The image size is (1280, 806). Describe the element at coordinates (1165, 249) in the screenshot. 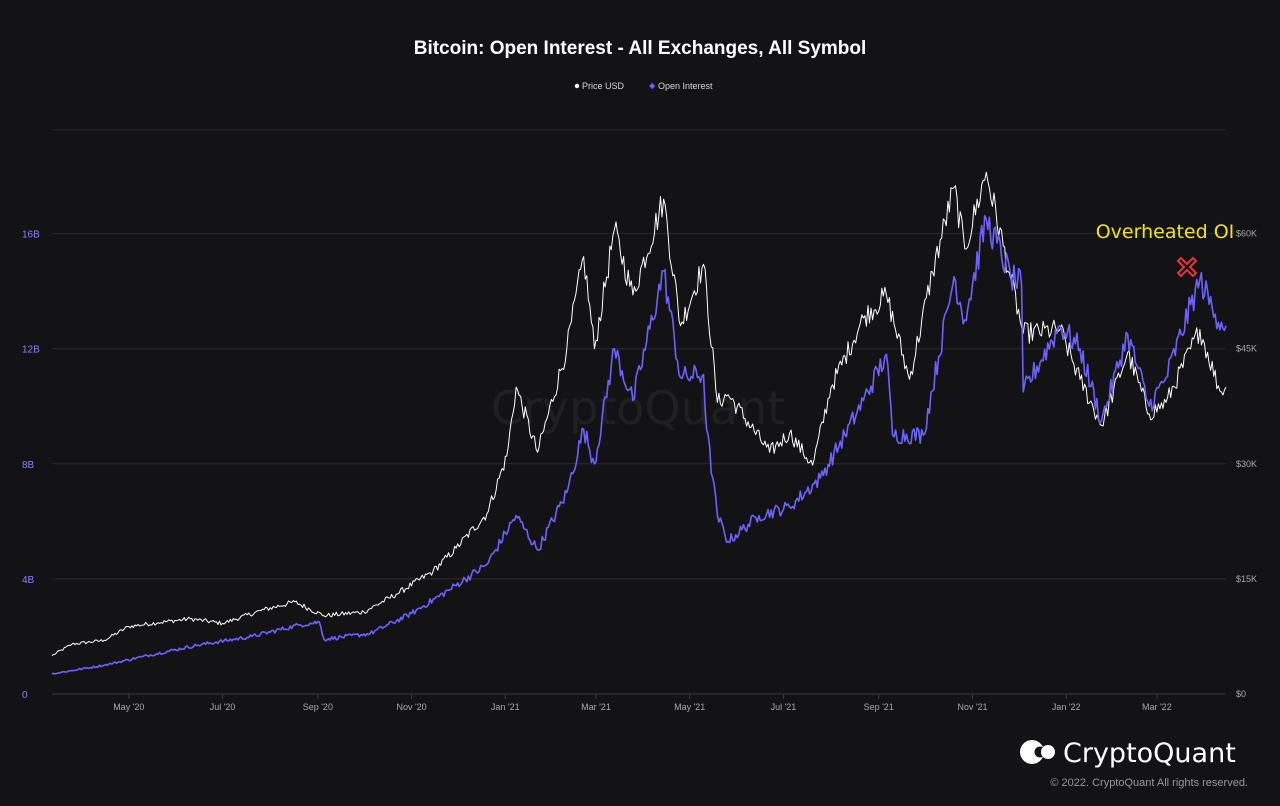

I see `annotation: Overheated OI` at that location.